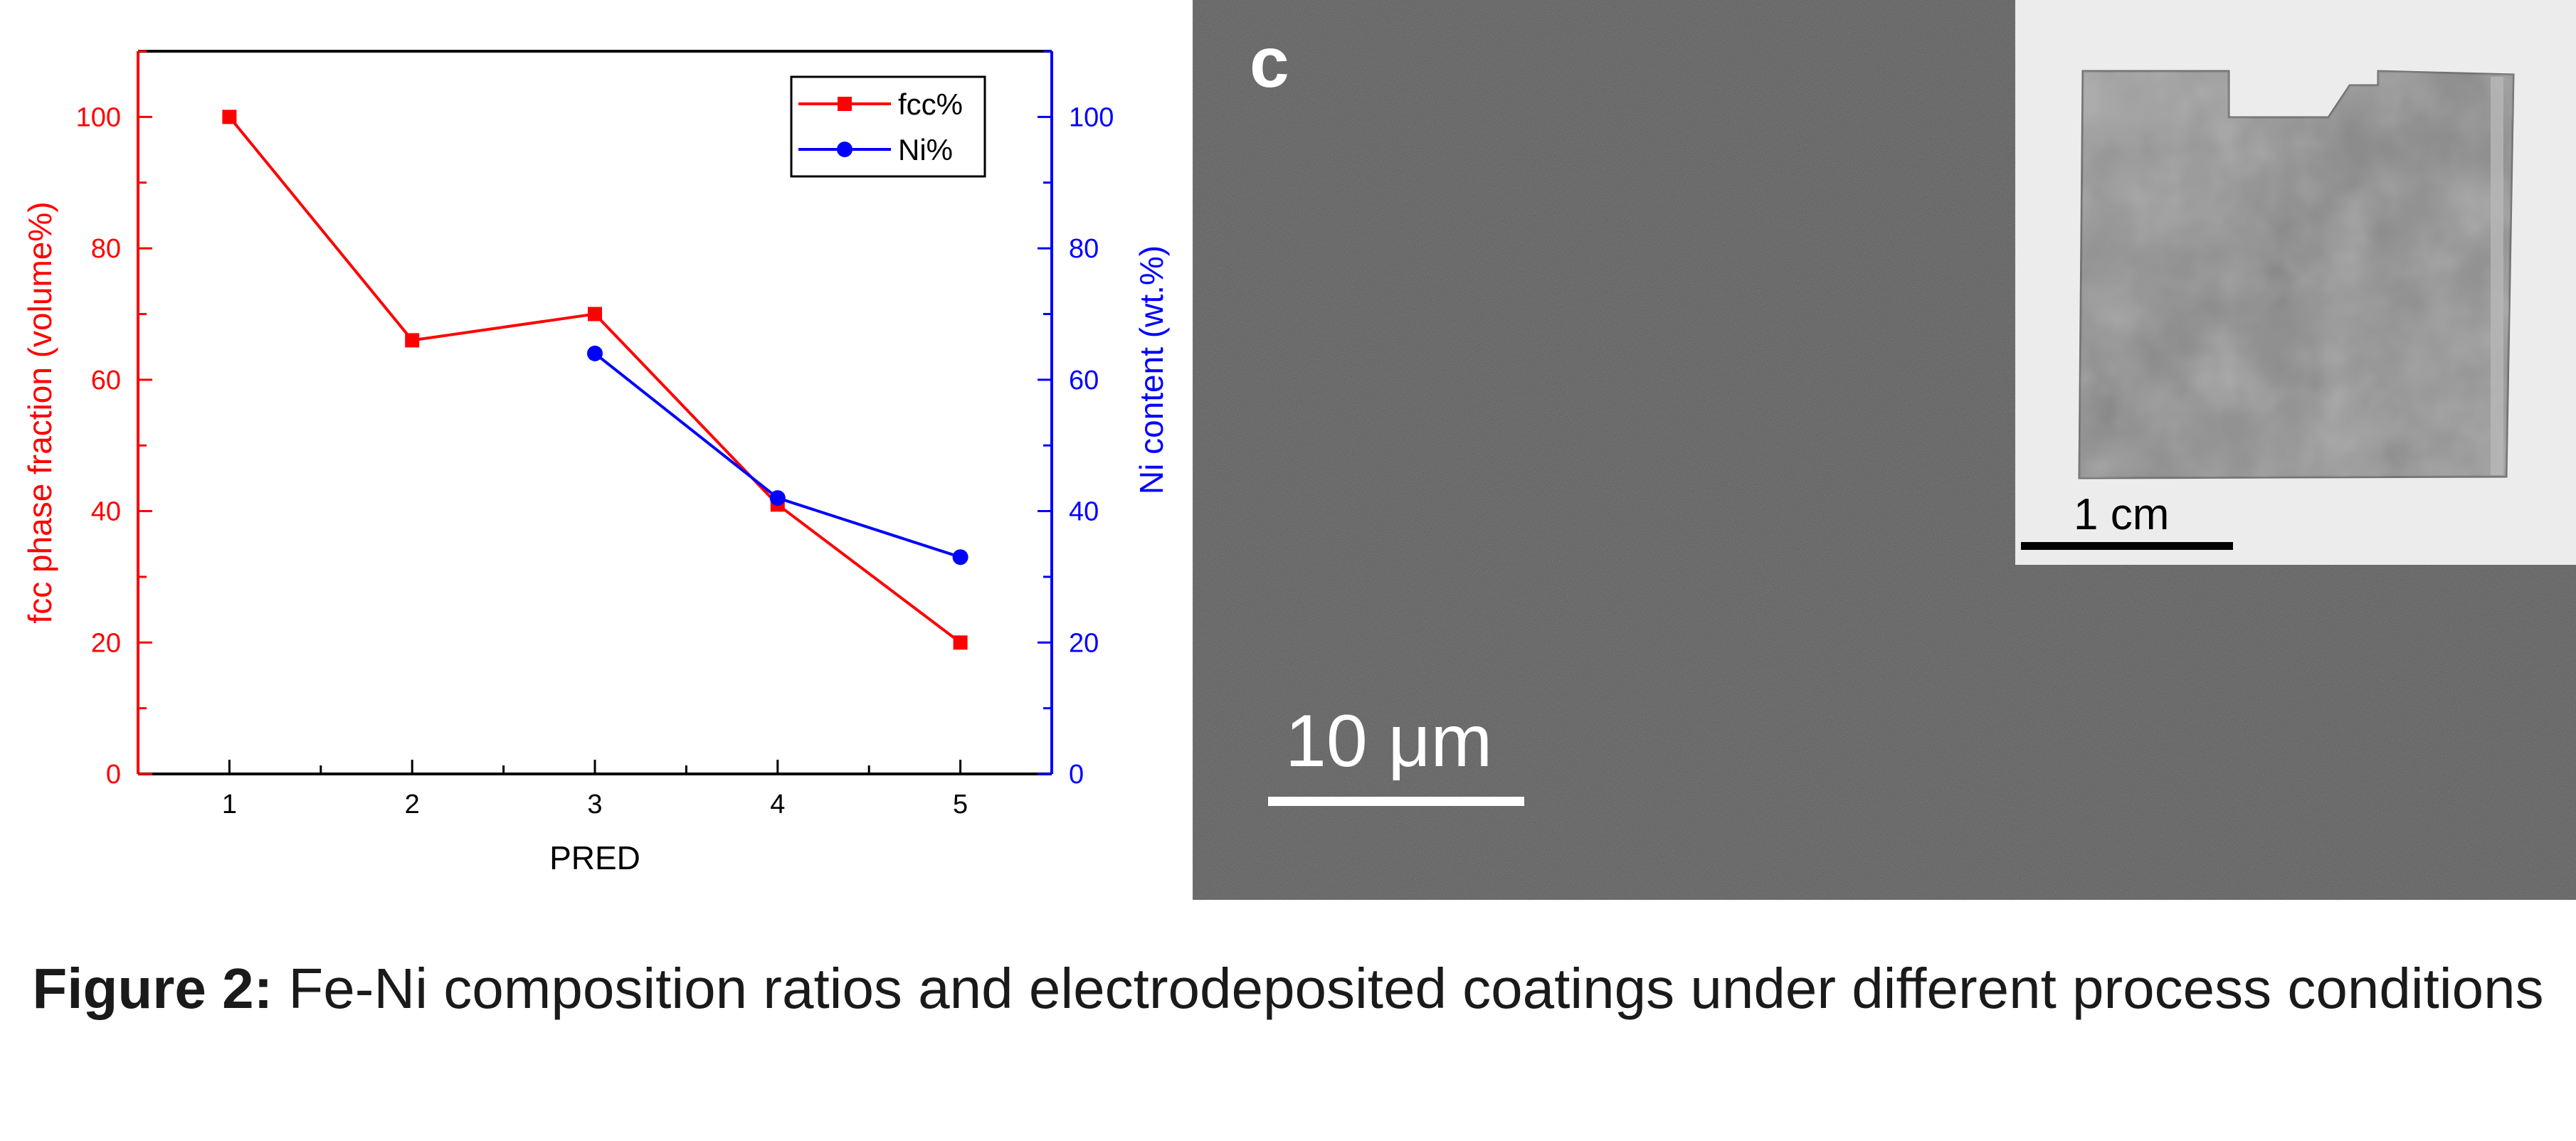 This screenshot has width=2576, height=1141. I want to click on right-y-tick-label: 80, so click(1084, 249).